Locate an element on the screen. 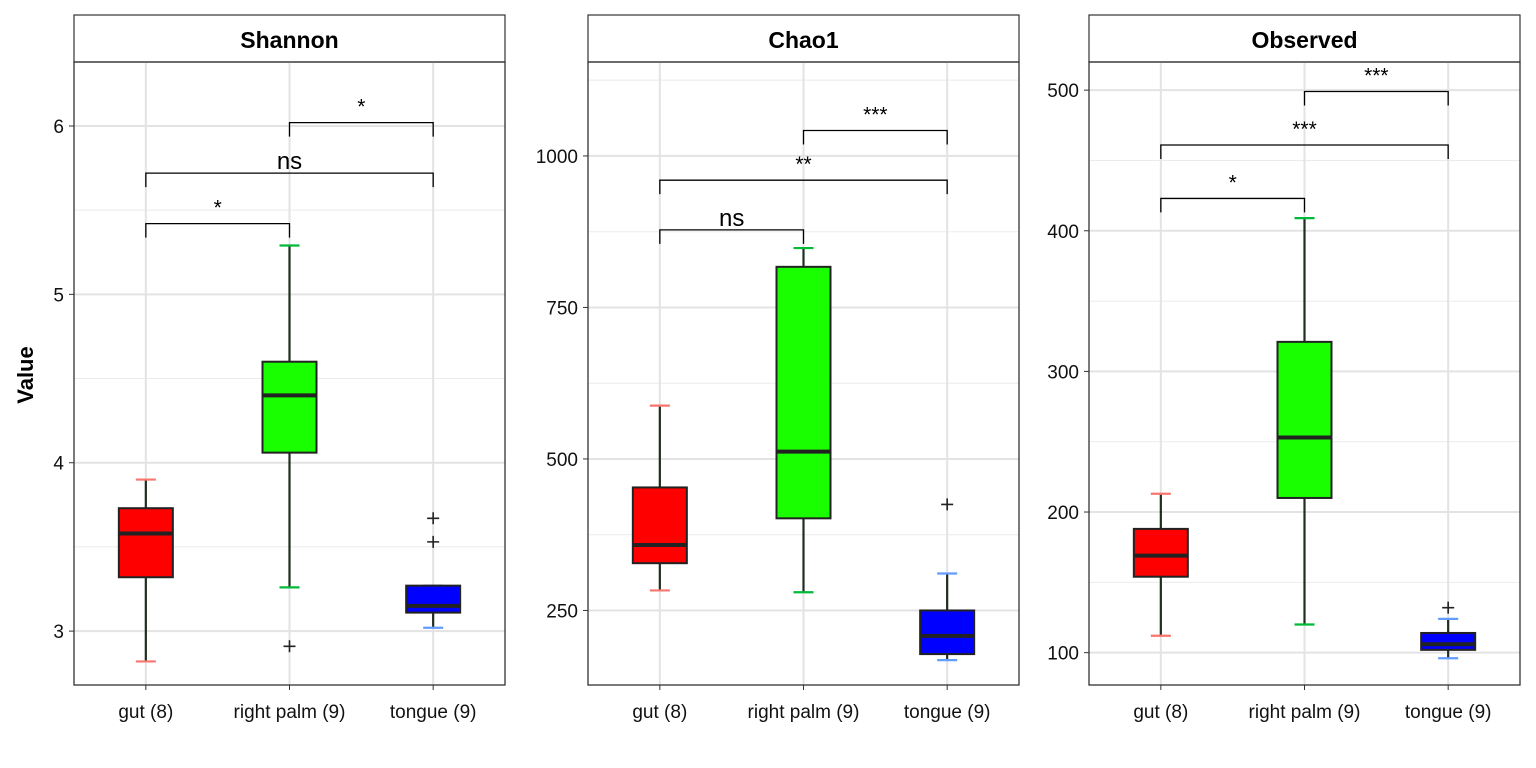 This screenshot has height=768, width=1536. y-tick-label: 250 is located at coordinates (562, 611).